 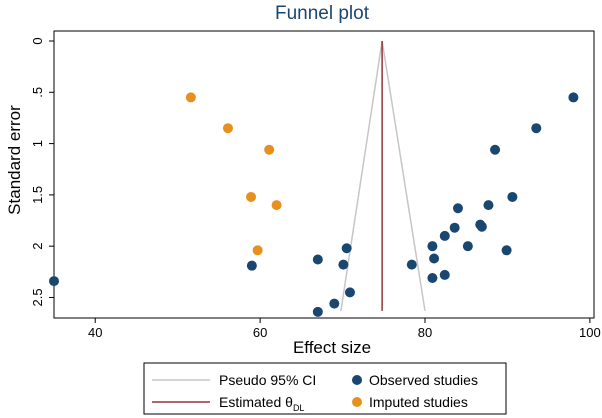 I want to click on legend-imputed-label: Imputed studies, so click(x=418, y=402).